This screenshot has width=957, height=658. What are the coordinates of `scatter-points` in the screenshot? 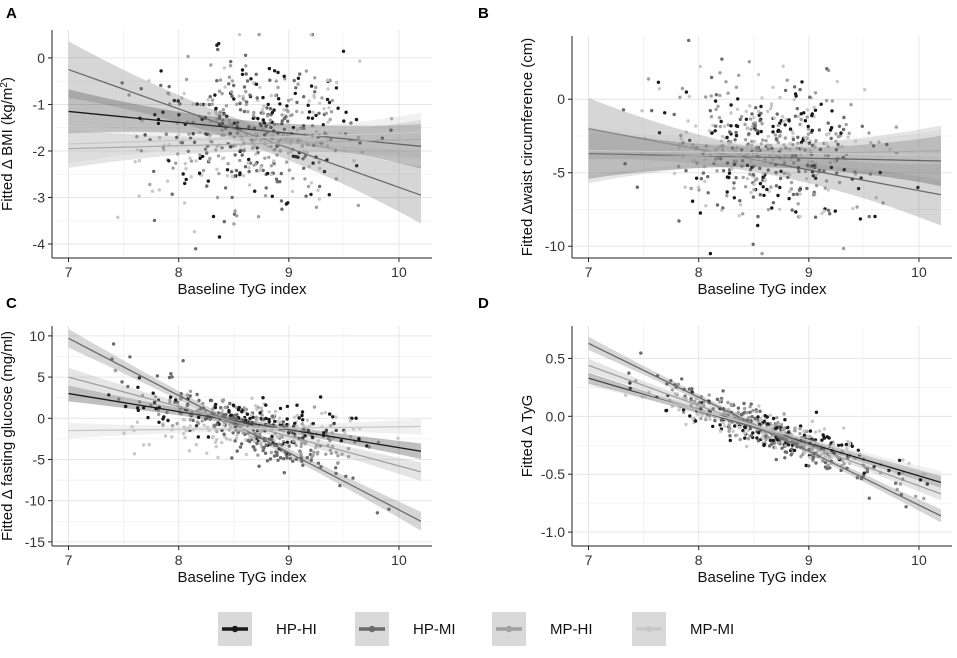 It's located at (253, 428).